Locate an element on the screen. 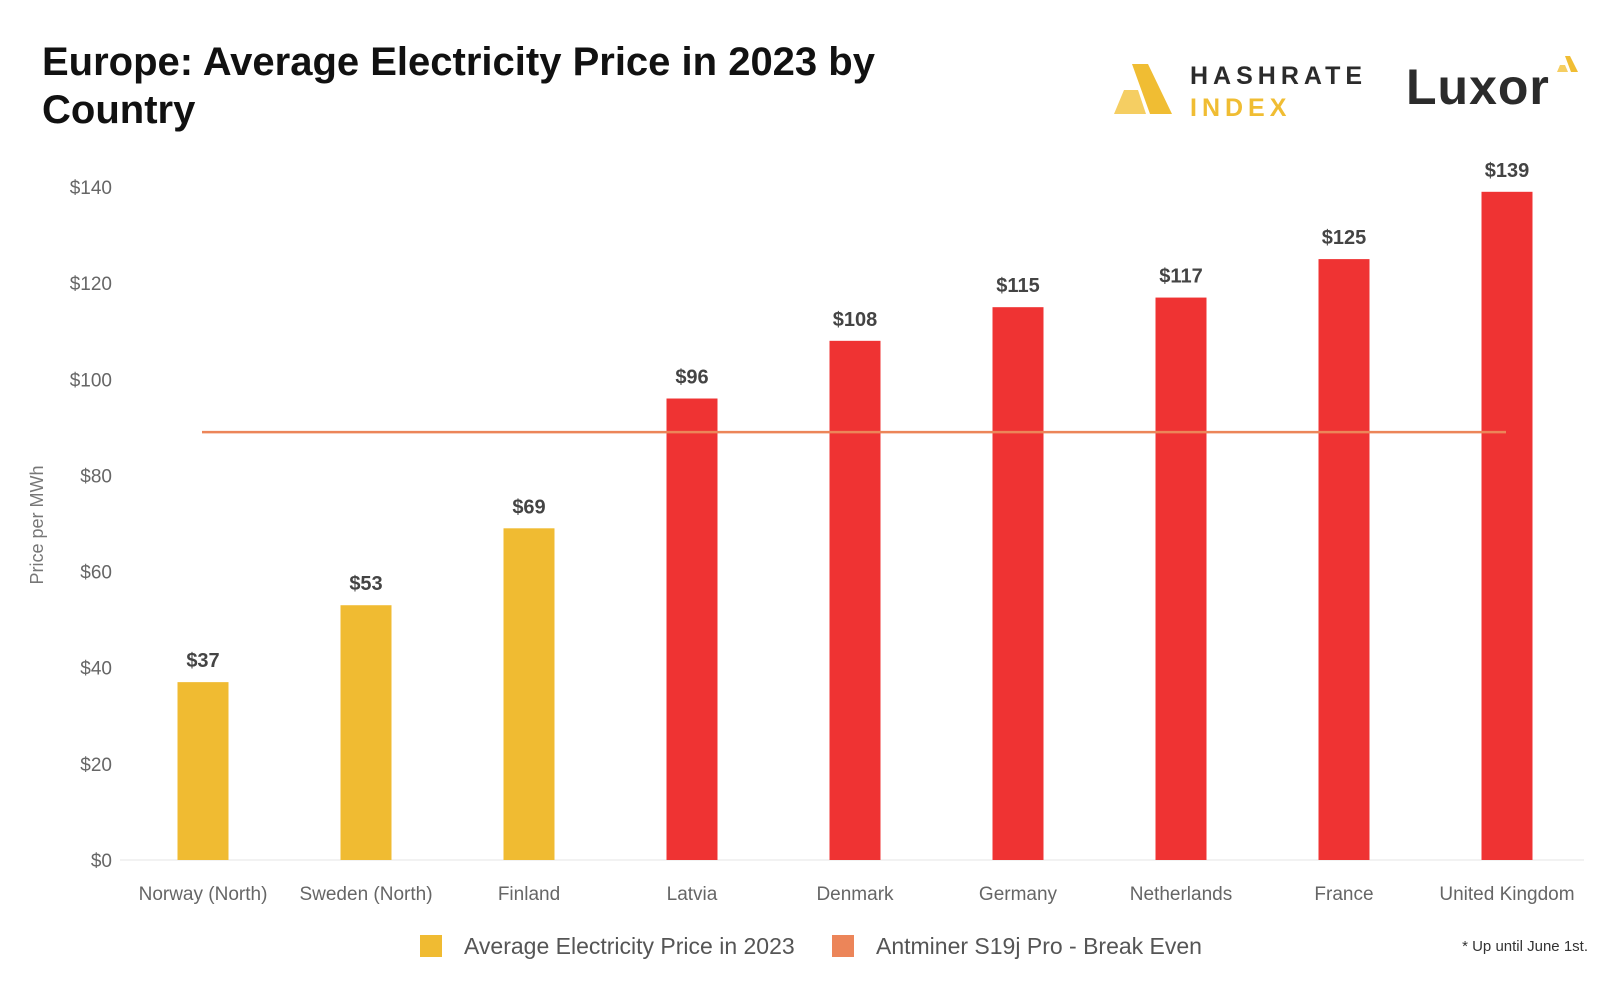 The height and width of the screenshot is (989, 1624). footnote: * Up until June 1st. is located at coordinates (1525, 946).